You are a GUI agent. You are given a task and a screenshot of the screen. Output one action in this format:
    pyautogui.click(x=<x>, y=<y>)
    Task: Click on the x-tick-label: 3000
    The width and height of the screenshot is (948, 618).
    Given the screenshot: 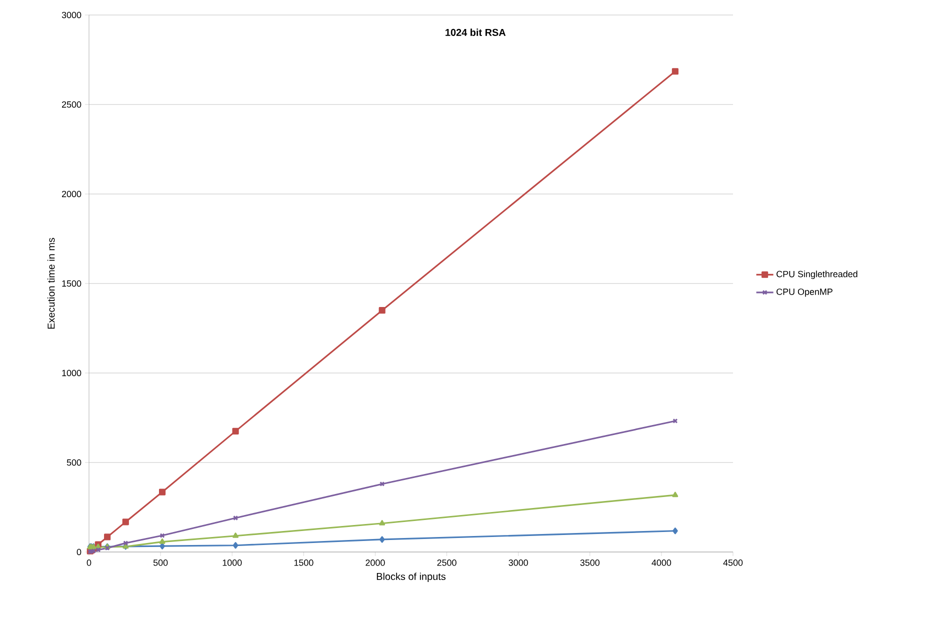 What is the action you would take?
    pyautogui.click(x=518, y=563)
    